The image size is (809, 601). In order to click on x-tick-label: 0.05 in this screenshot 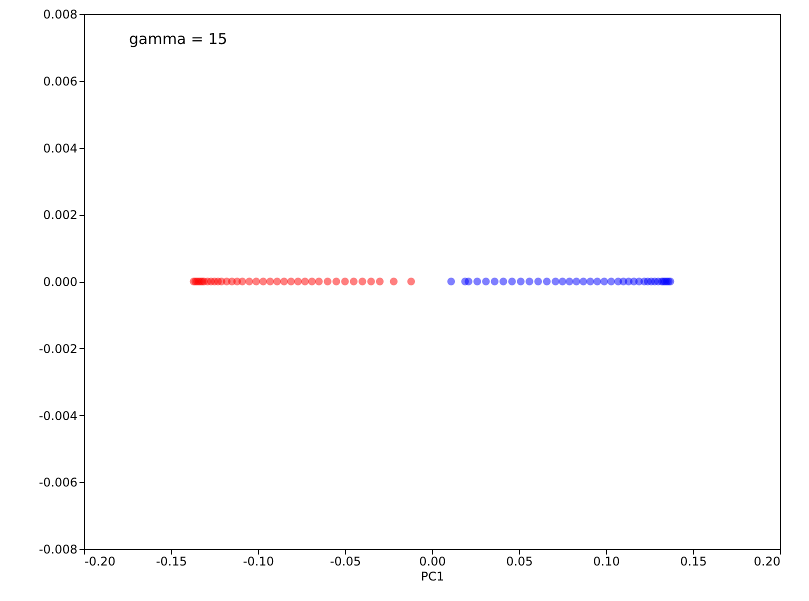, I will do `click(519, 561)`.